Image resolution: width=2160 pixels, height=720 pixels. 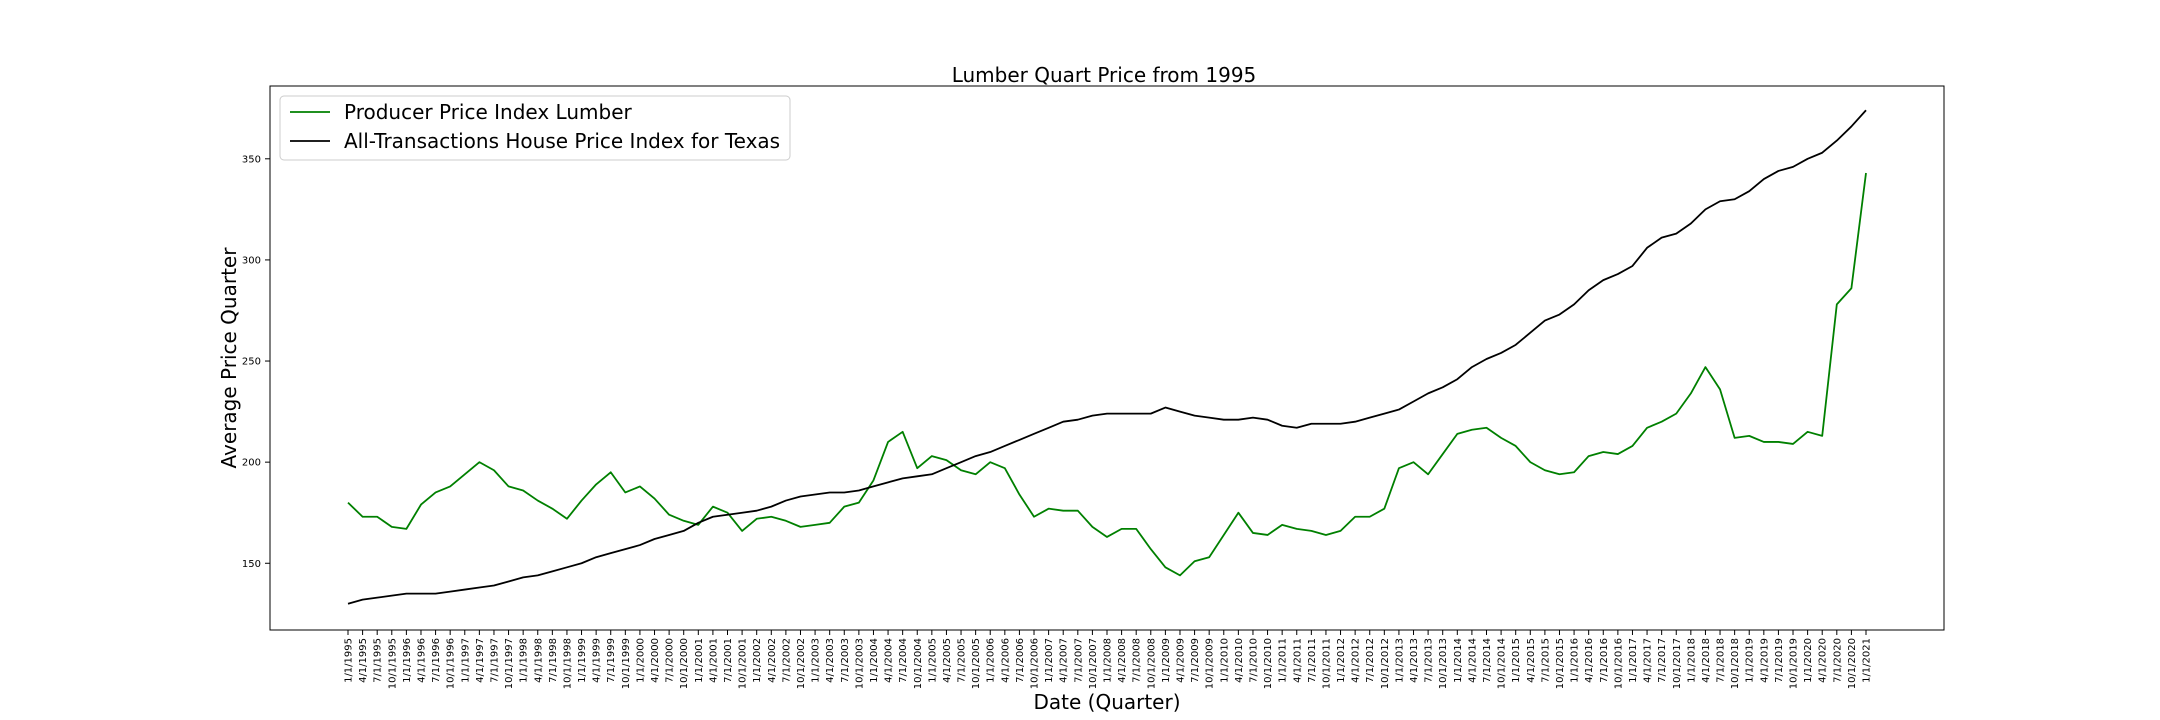 What do you see at coordinates (962, 660) in the screenshot?
I see `x-tick-label: 7/1/2005` at bounding box center [962, 660].